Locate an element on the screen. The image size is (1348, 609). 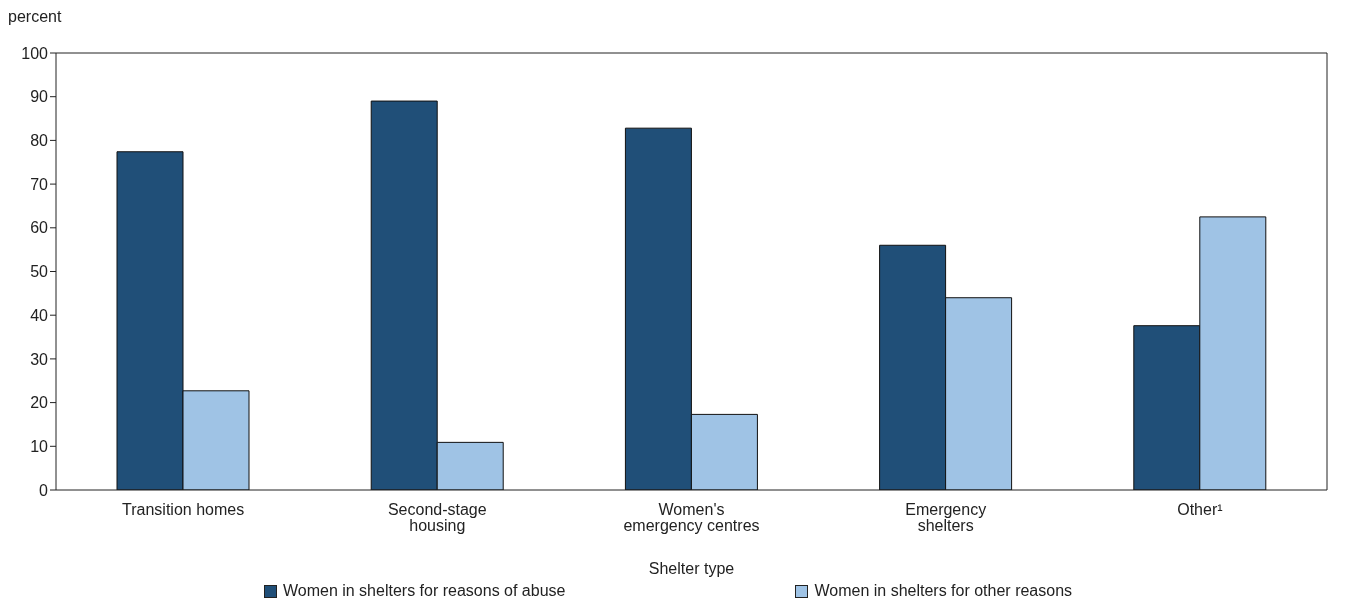
x-tick-label: Women's emergency centres is located at coordinates (691, 518).